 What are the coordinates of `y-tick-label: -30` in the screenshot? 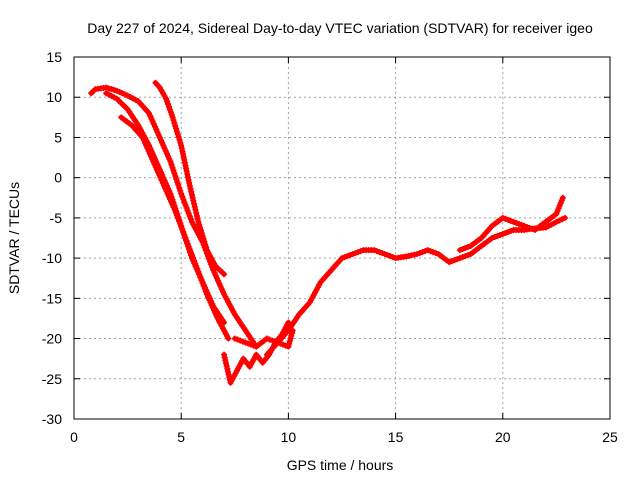 It's located at (52, 419).